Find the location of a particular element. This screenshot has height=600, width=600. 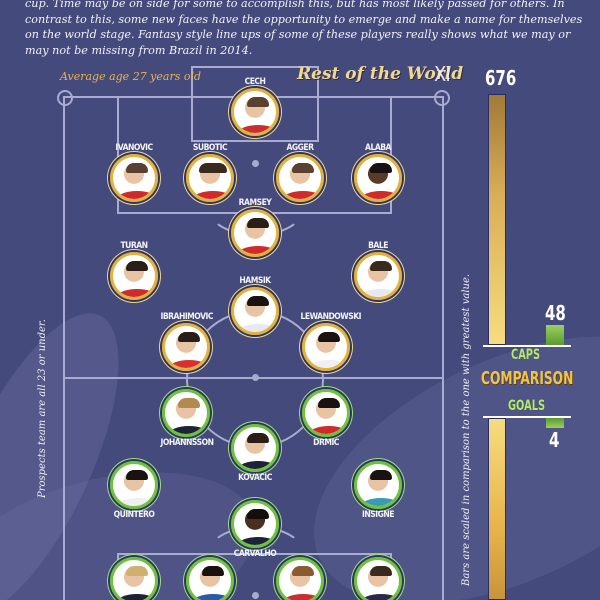

player-name: CECH is located at coordinates (255, 82).